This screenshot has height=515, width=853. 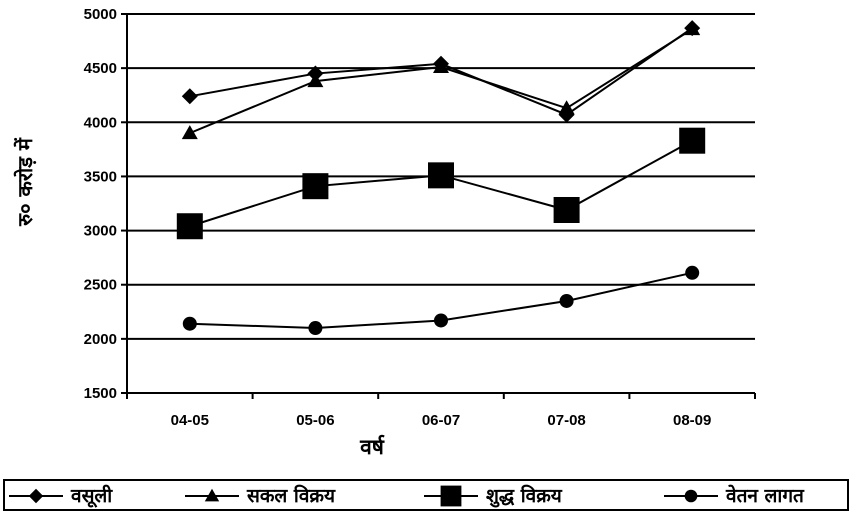 I want to click on y-tick-label: 2000, so click(x=100, y=339).